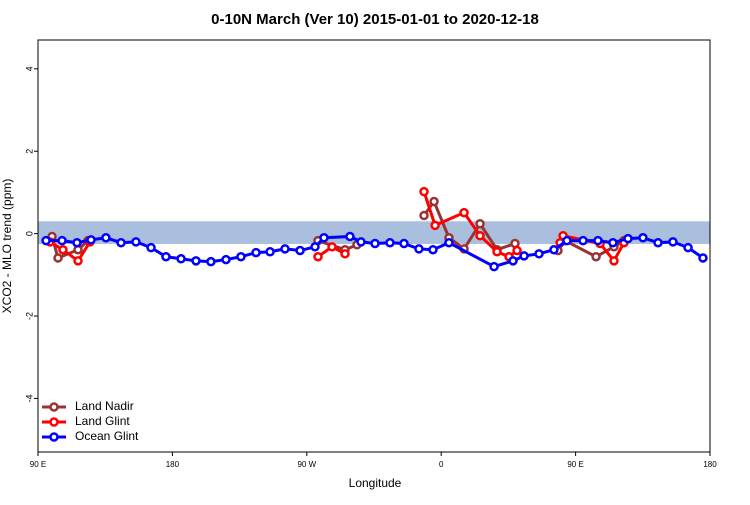  Describe the element at coordinates (29, 398) in the screenshot. I see `y-tick-label: -4` at that location.